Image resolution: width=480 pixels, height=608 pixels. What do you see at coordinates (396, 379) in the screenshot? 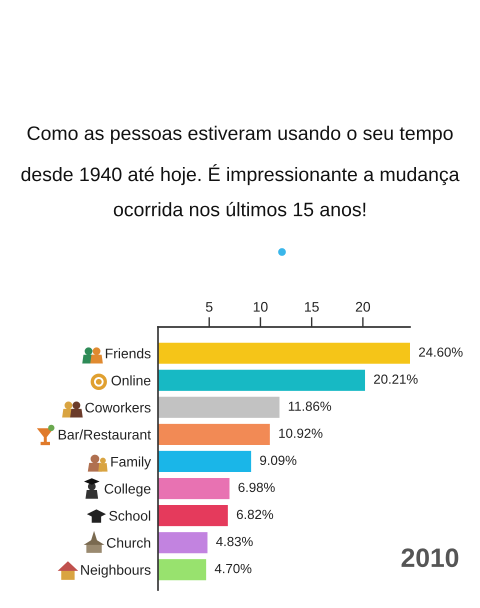
I see `data-label: 20.21%` at bounding box center [396, 379].